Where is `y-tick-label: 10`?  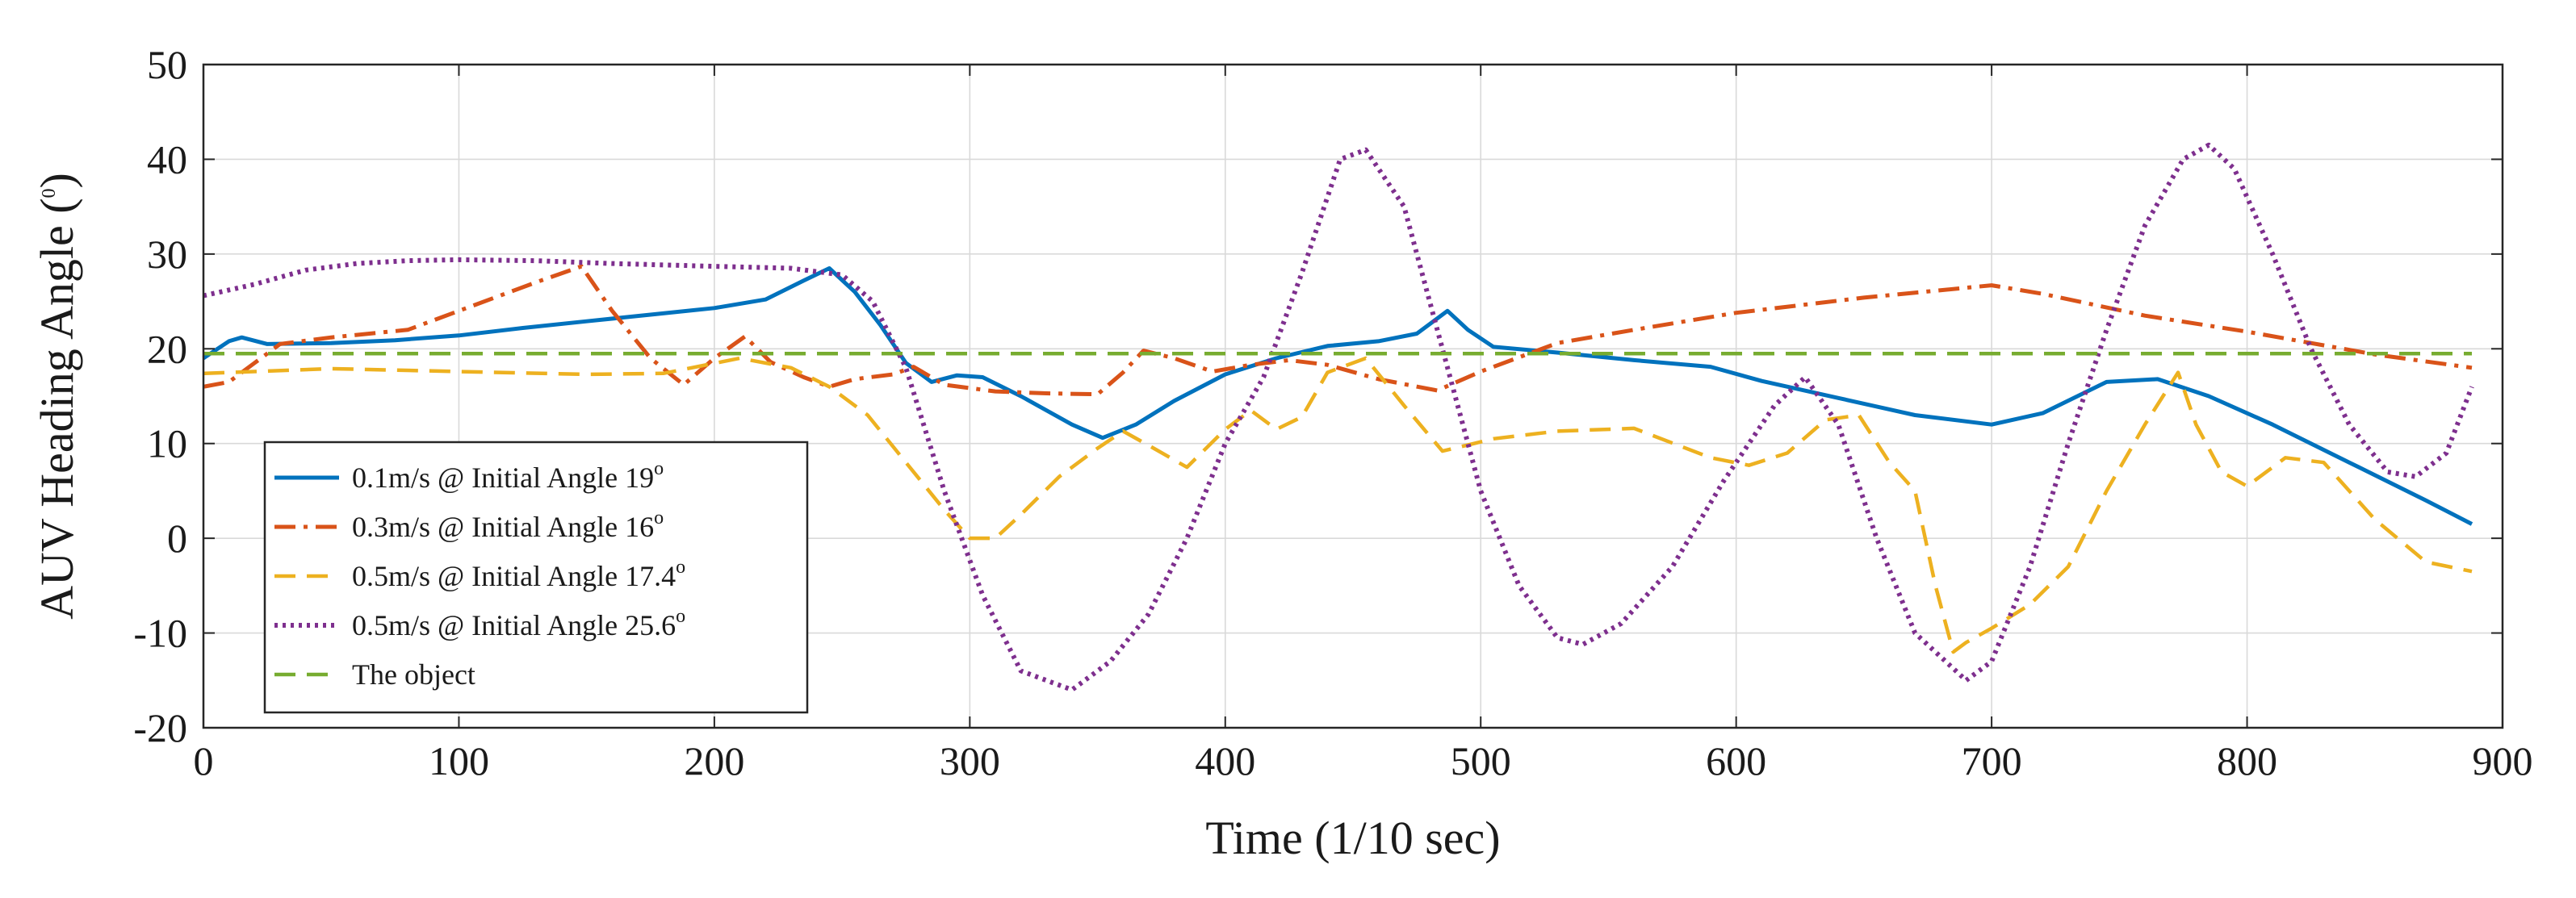
y-tick-label: 10 is located at coordinates (167, 443).